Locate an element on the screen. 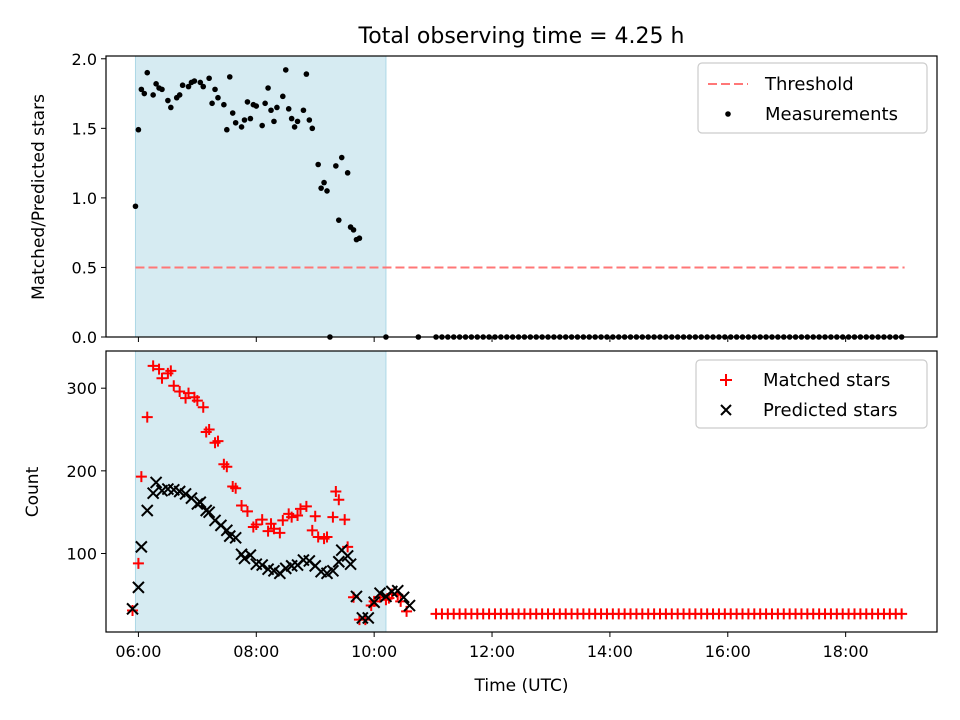  top-y-tick-label: 0.0 is located at coordinates (84, 337).